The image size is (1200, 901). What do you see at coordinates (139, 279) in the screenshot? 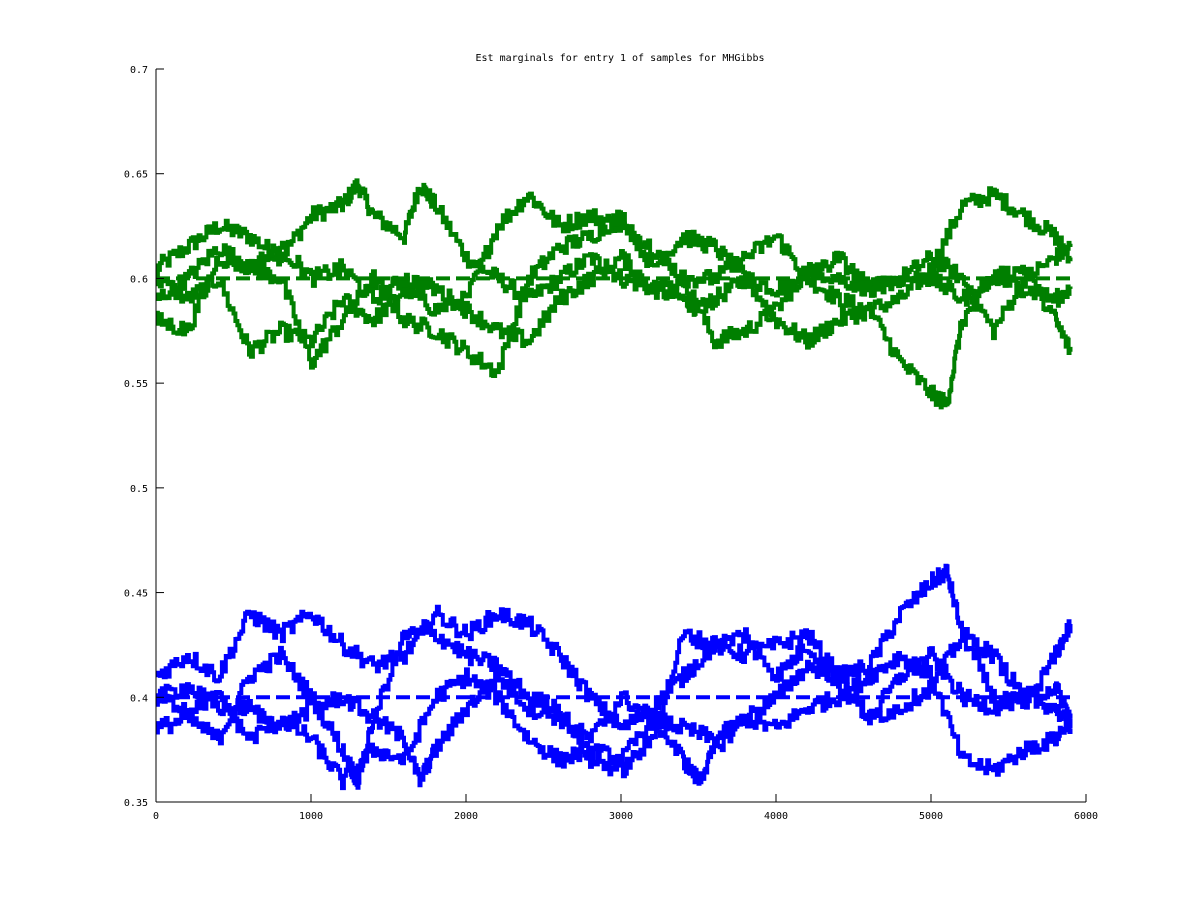
I see `y-tick-label: 0.6` at bounding box center [139, 279].